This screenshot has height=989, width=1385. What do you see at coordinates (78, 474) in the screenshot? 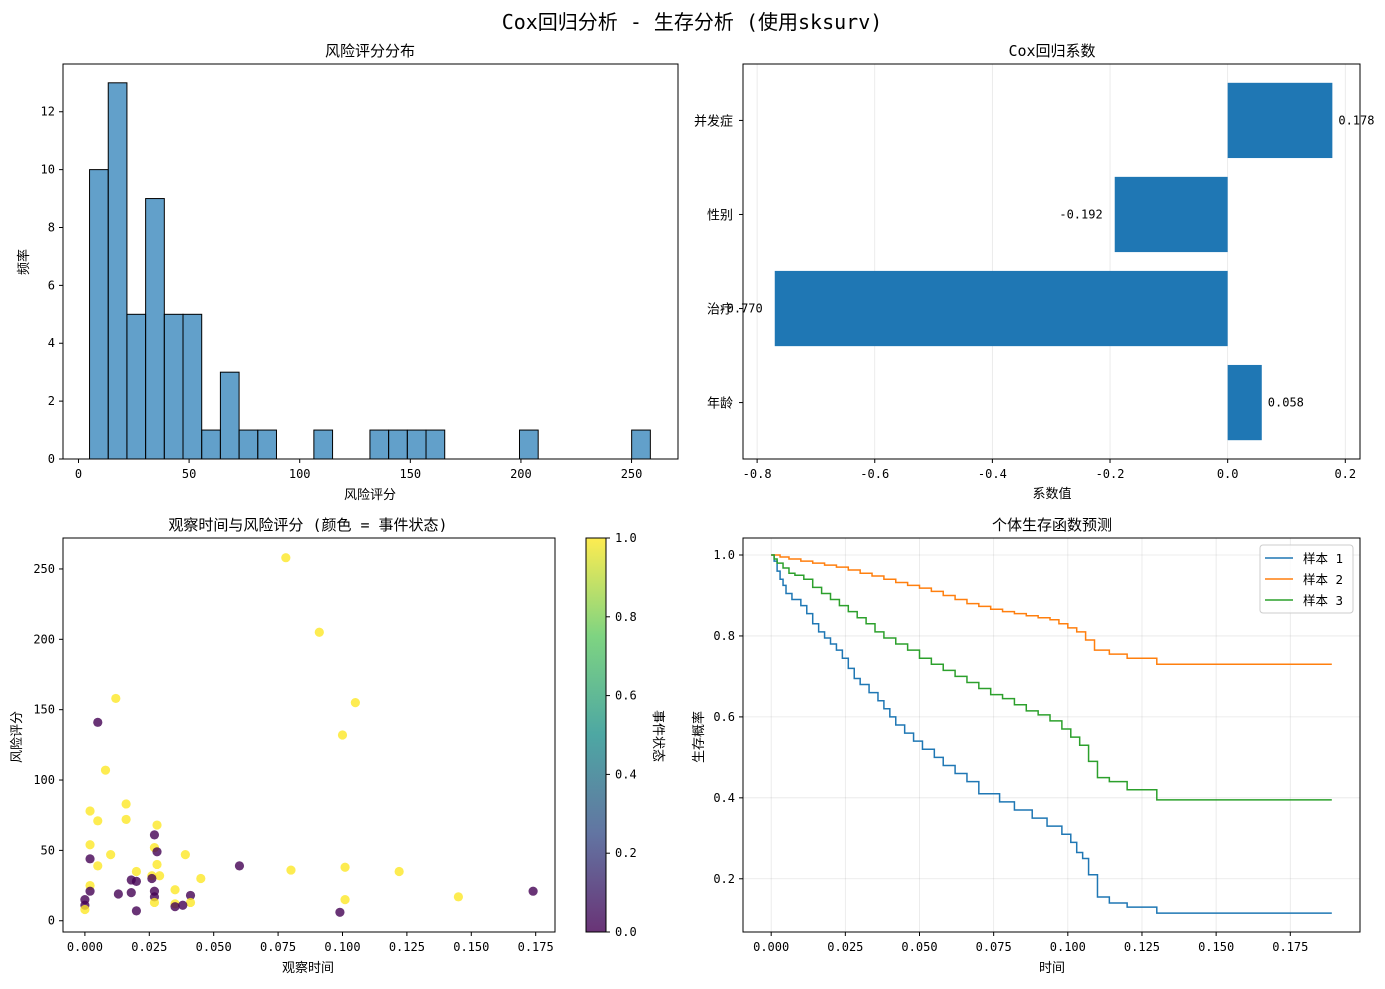
I see `hist-xtick-label: 0` at bounding box center [78, 474].